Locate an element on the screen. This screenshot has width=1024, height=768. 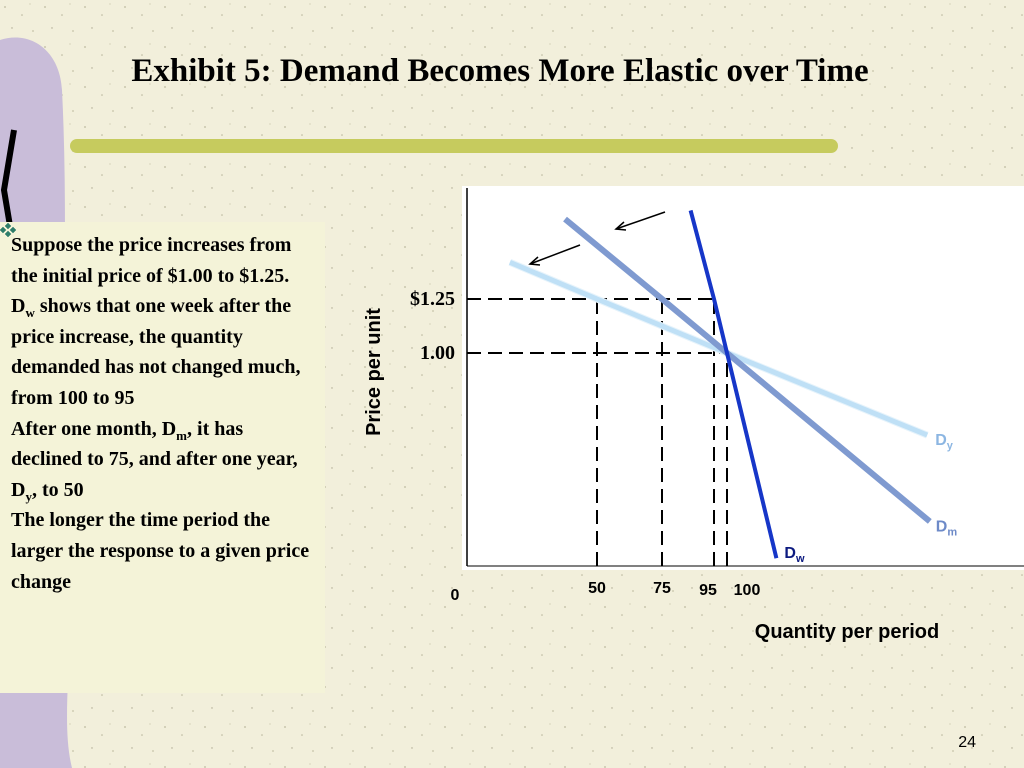
subscript: y is located at coordinates (28, 496).